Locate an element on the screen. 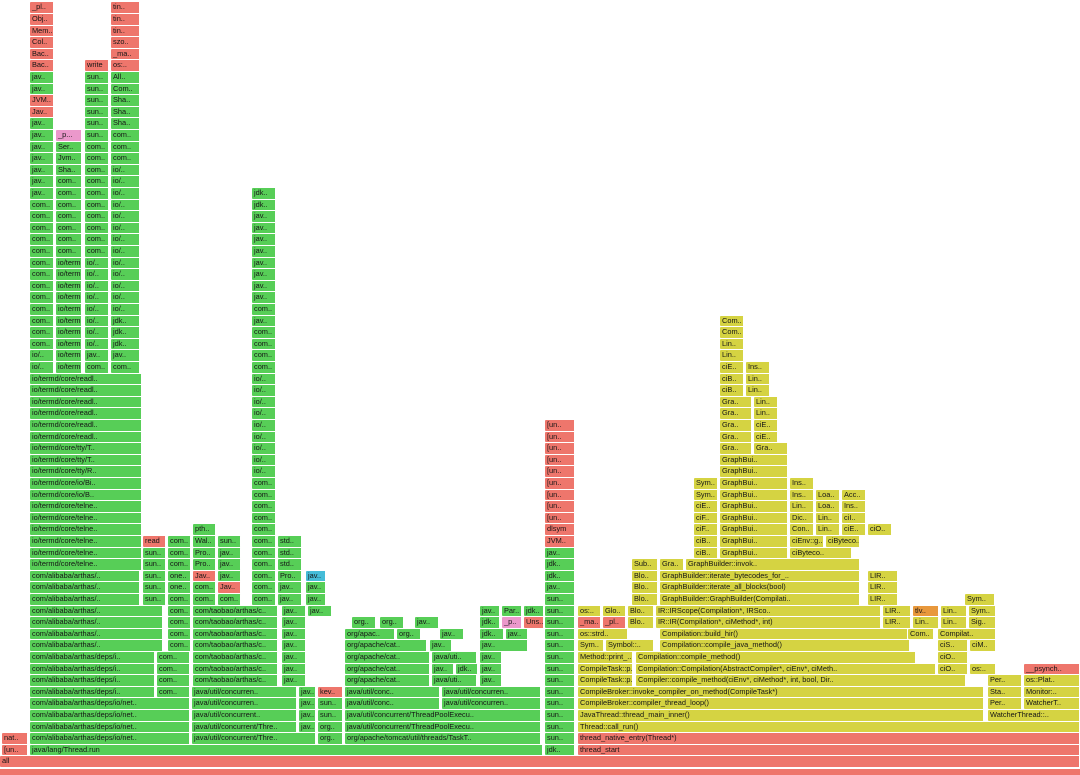 The height and width of the screenshot is (775, 1080). flame-frame: Pro.. is located at coordinates (290, 576).